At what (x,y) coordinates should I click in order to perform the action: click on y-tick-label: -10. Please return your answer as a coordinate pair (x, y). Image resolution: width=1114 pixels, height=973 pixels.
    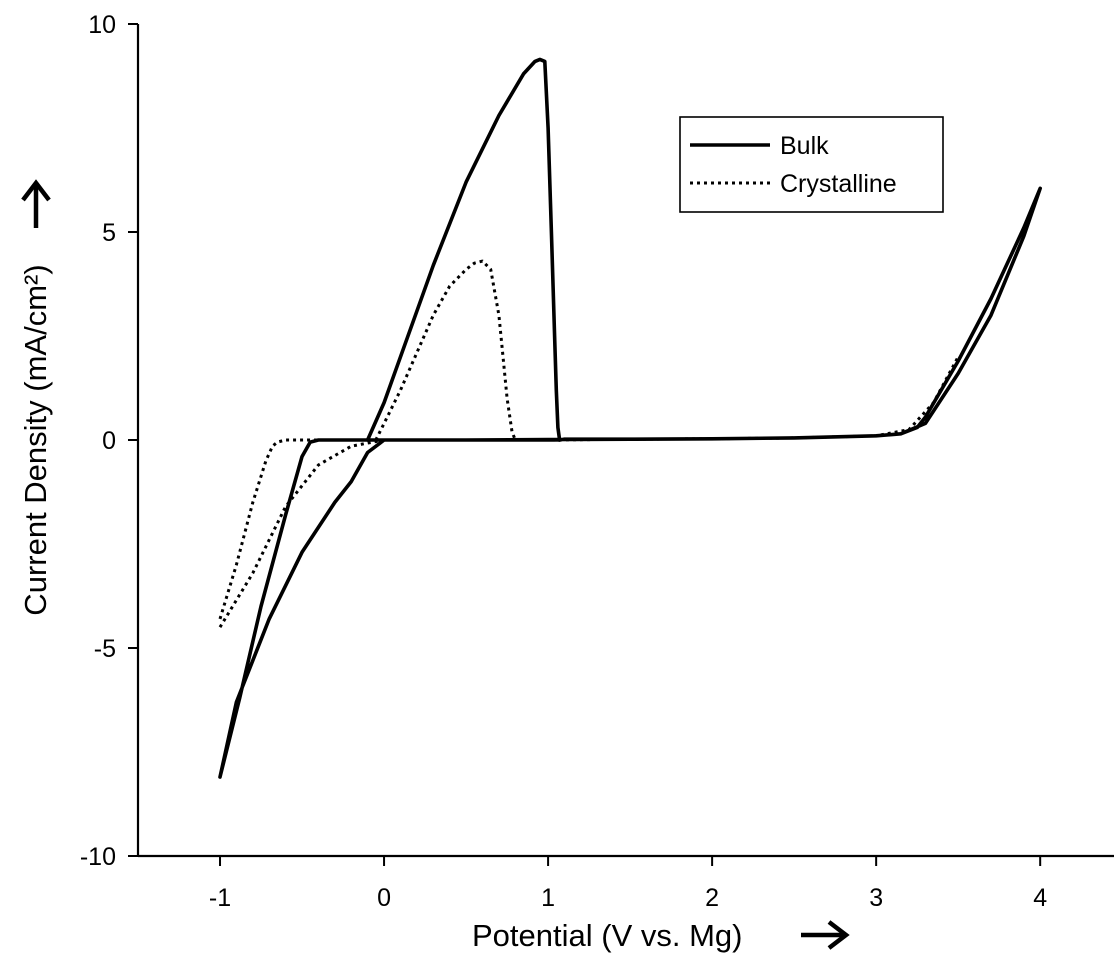
    Looking at the image, I should click on (98, 857).